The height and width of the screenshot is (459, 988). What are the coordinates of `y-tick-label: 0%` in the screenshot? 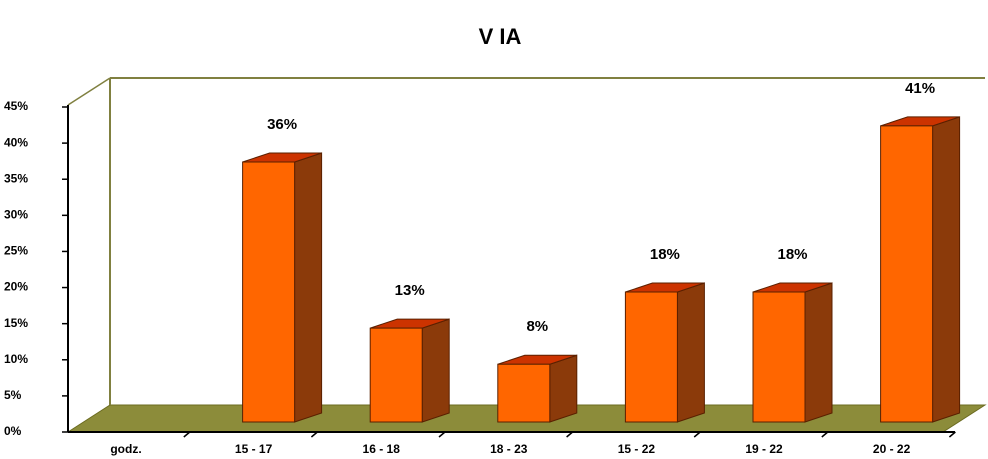 It's located at (13, 431).